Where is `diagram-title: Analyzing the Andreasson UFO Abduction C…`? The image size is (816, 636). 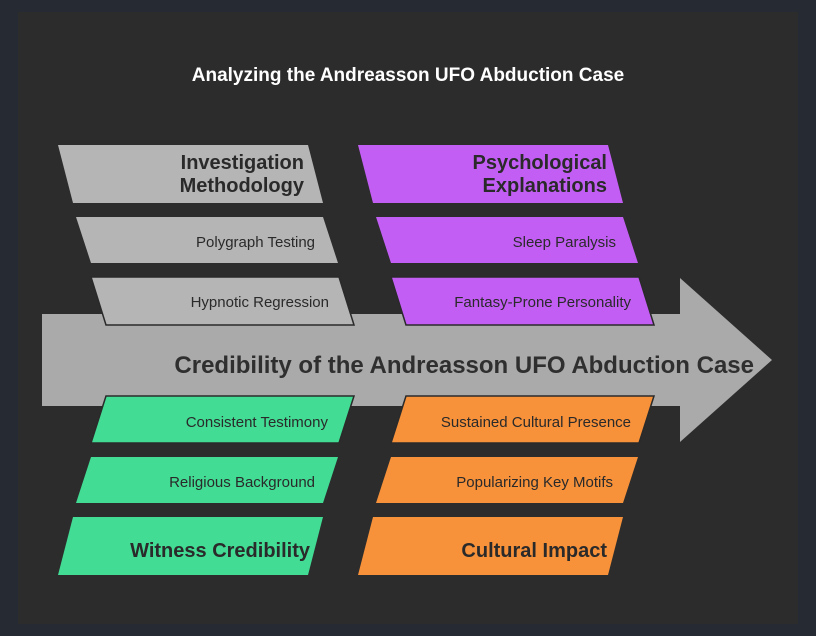
diagram-title: Analyzing the Andreasson UFO Abduction C… is located at coordinates (408, 75).